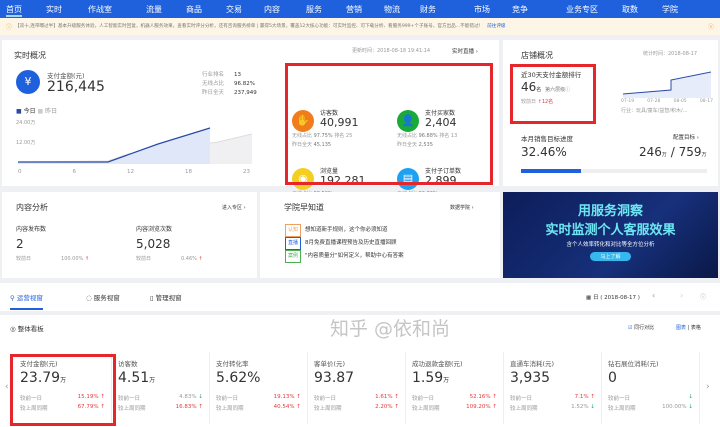 The width and height of the screenshot is (720, 427). I want to click on realtime-title: 实时概况, so click(30, 55).